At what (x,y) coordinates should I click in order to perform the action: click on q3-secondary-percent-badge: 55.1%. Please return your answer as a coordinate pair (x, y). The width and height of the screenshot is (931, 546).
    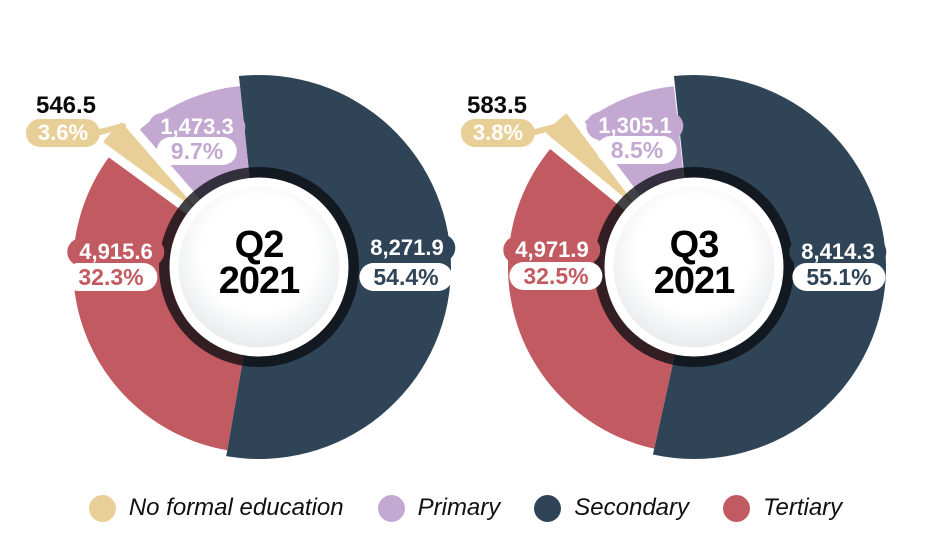
    Looking at the image, I should click on (839, 277).